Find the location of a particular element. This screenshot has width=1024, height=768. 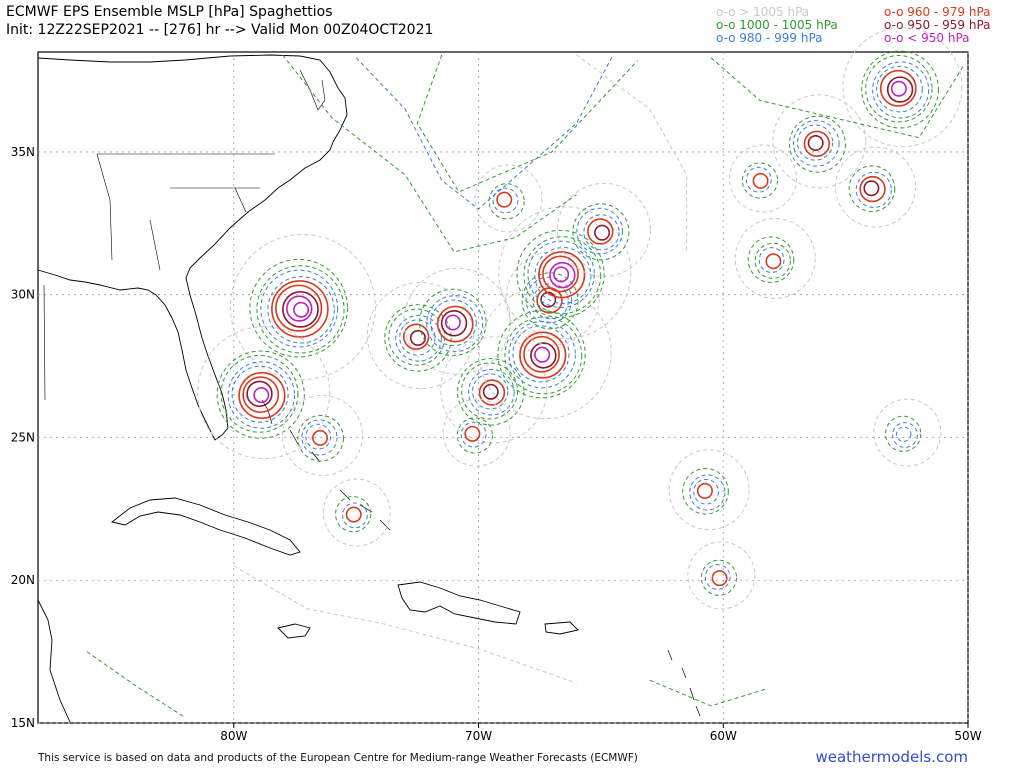

lat-tick-label: 25N is located at coordinates (23, 437).